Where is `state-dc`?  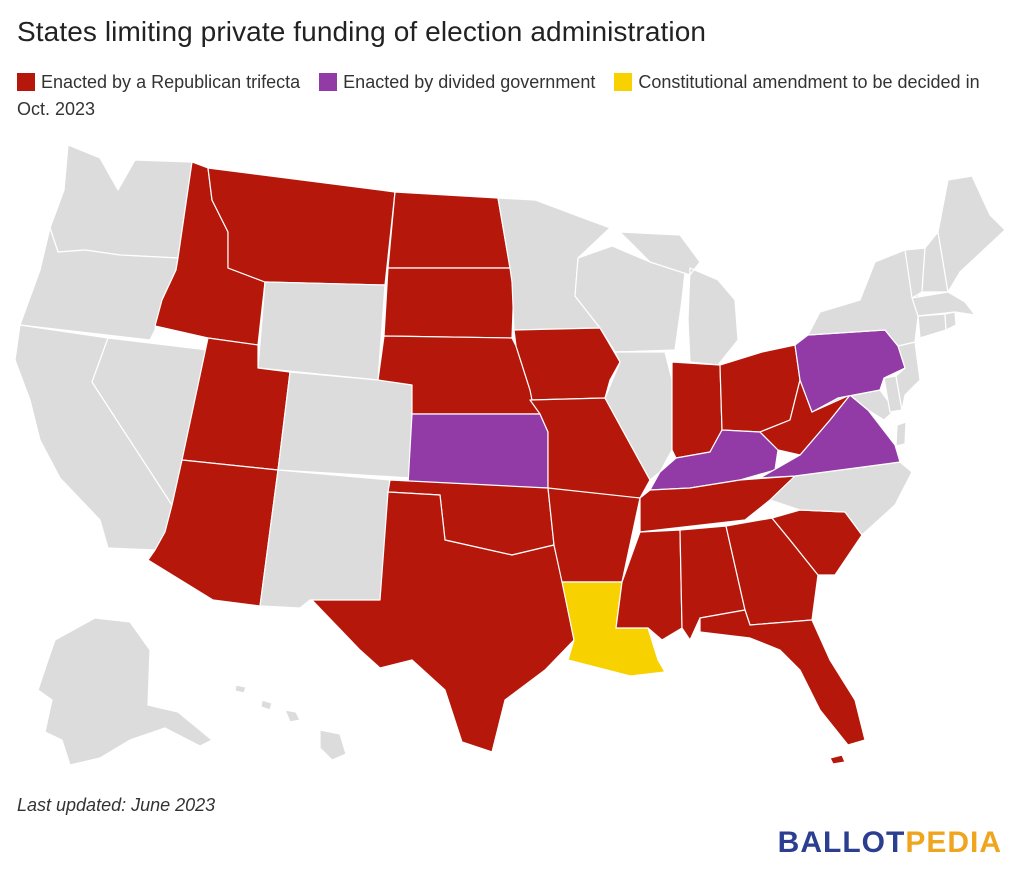 state-dc is located at coordinates (901, 434).